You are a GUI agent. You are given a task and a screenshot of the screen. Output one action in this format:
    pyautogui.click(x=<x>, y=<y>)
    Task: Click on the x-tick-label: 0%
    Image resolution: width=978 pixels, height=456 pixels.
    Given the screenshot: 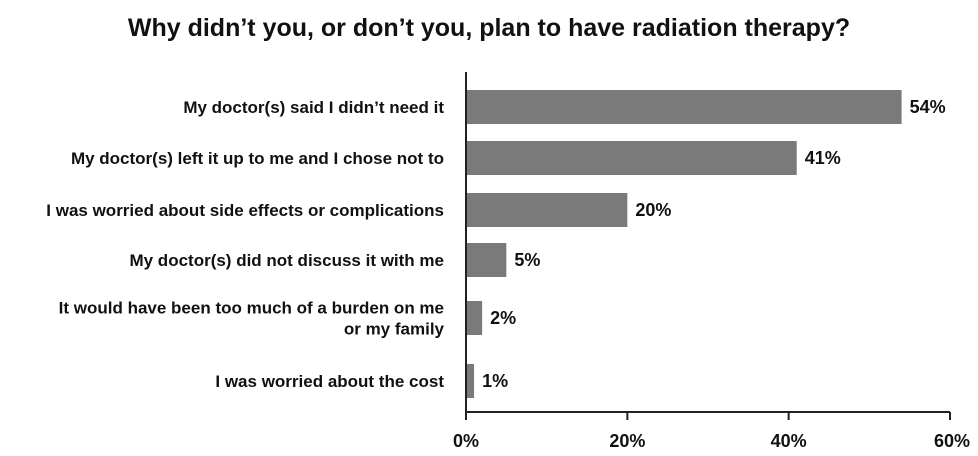 What is the action you would take?
    pyautogui.click(x=466, y=441)
    